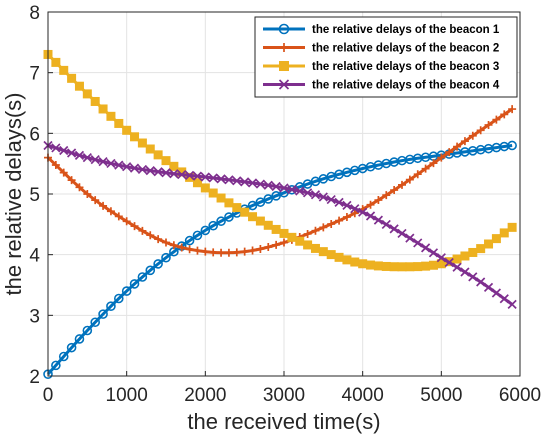 This screenshot has height=441, width=550. Describe the element at coordinates (34, 195) in the screenshot. I see `y-tick-label: 5` at that location.